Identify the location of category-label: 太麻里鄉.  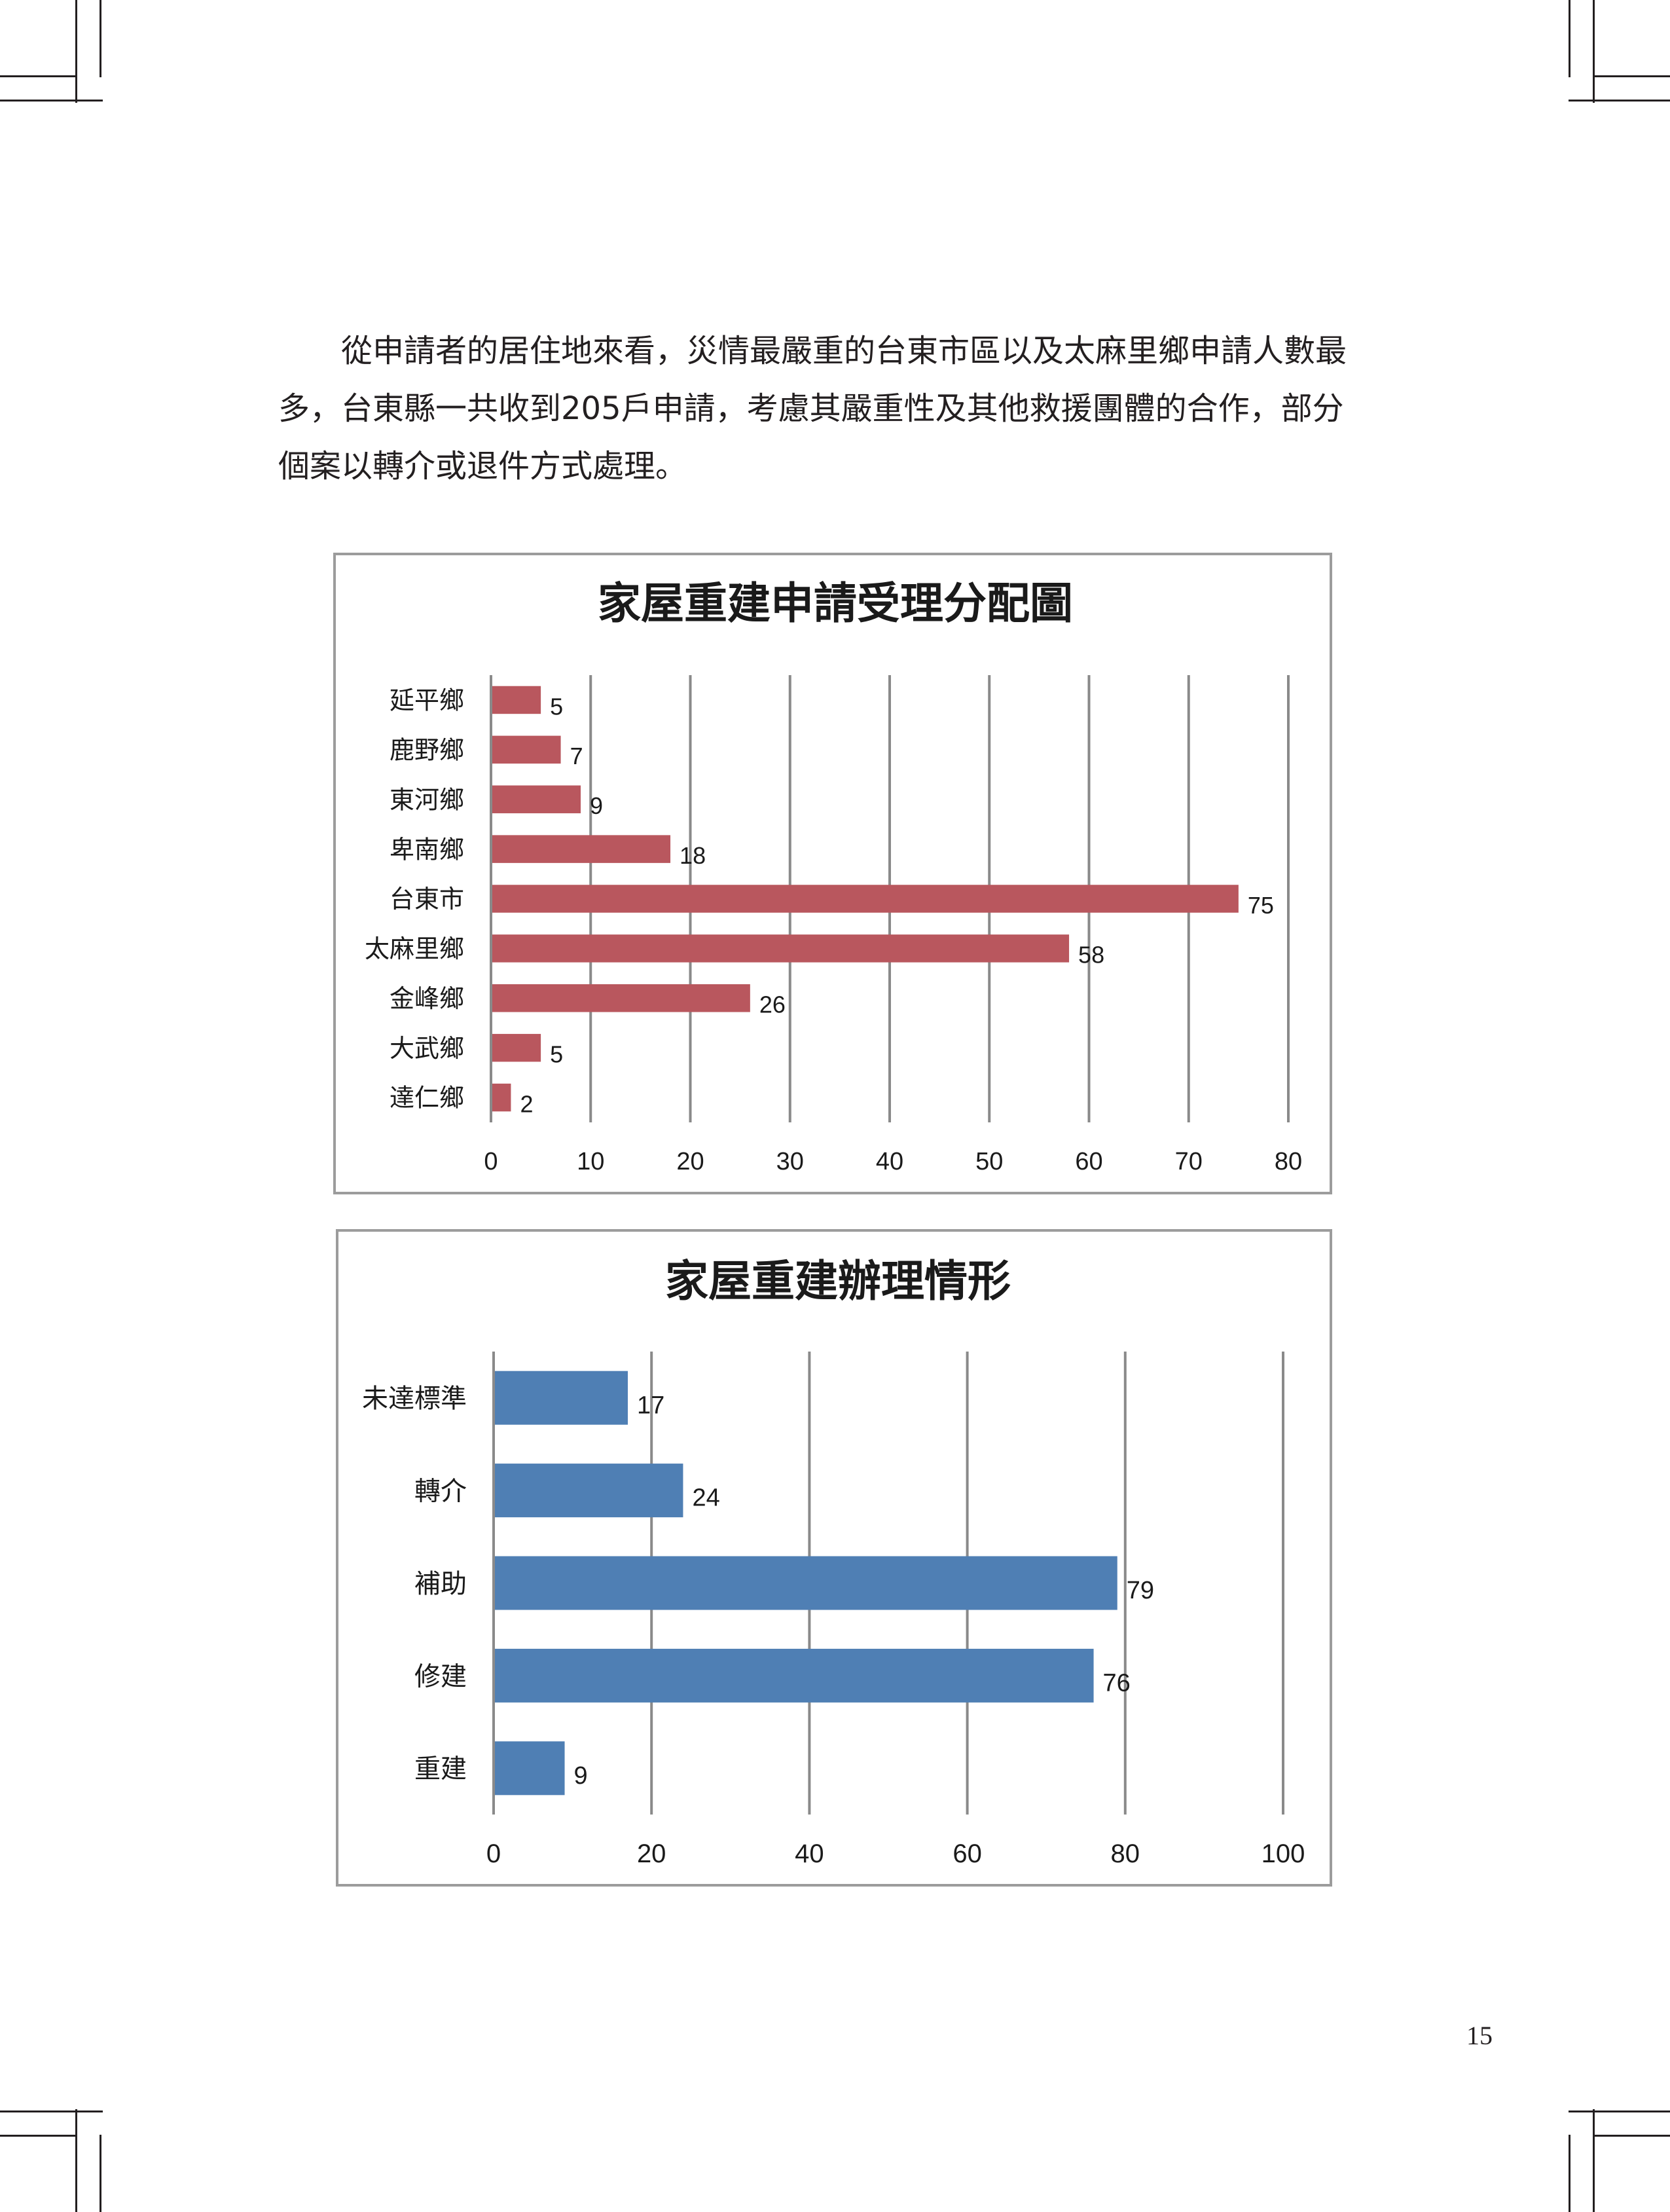
(414, 949).